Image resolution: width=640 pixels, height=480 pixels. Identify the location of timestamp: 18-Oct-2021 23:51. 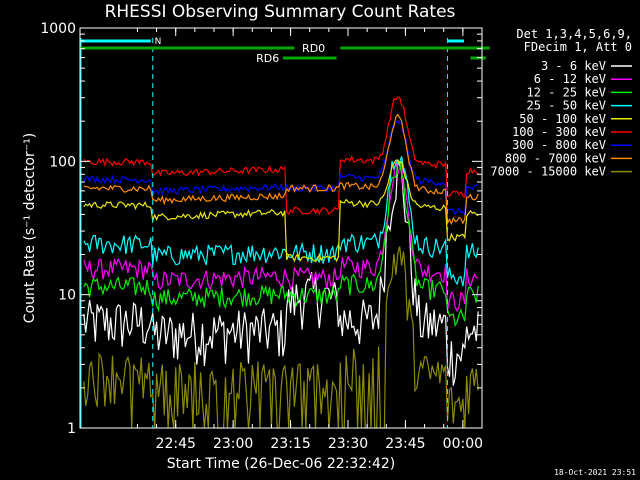
(595, 472).